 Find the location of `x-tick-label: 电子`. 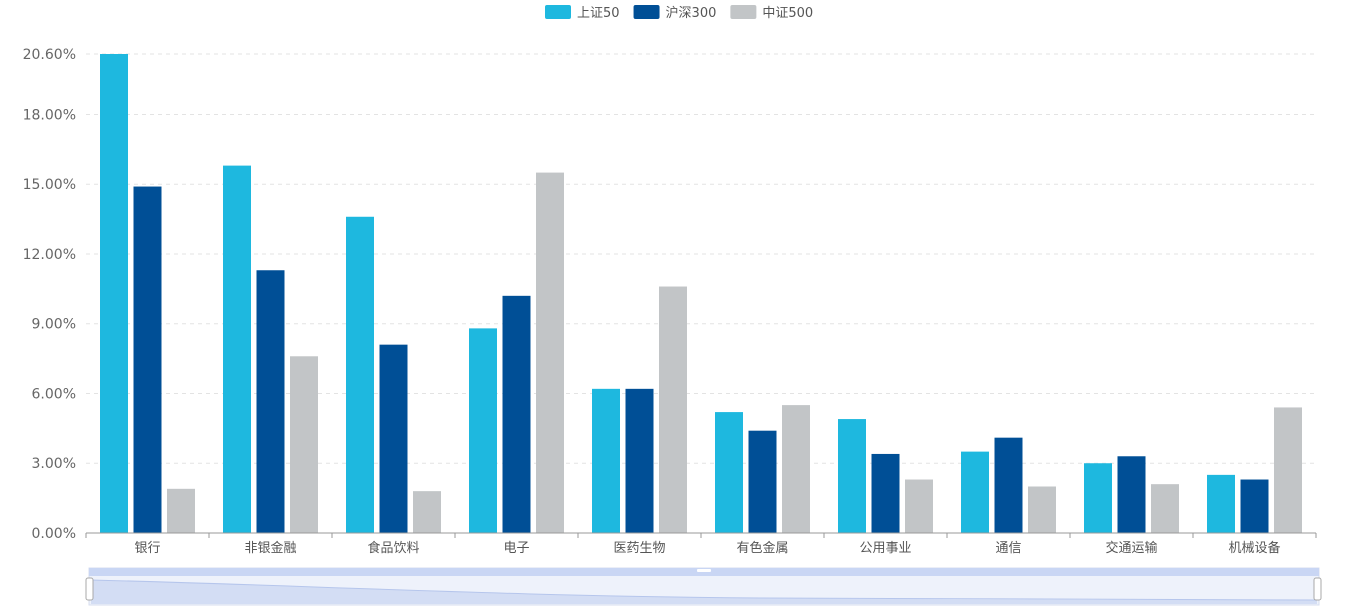

x-tick-label: 电子 is located at coordinates (516, 548).